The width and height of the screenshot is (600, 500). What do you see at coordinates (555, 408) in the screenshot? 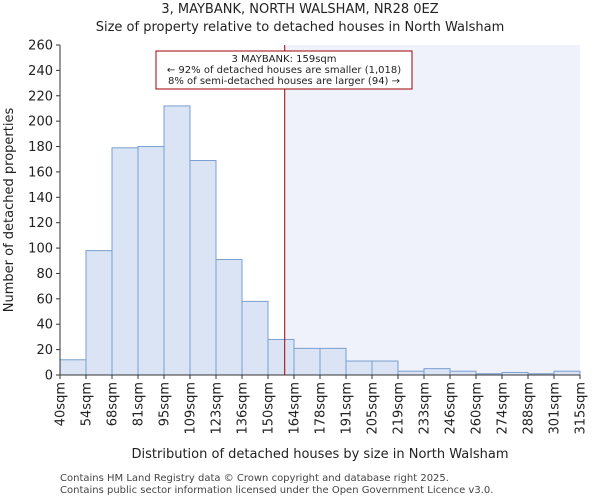
I see `x-tick-label: 301sqm` at bounding box center [555, 408].